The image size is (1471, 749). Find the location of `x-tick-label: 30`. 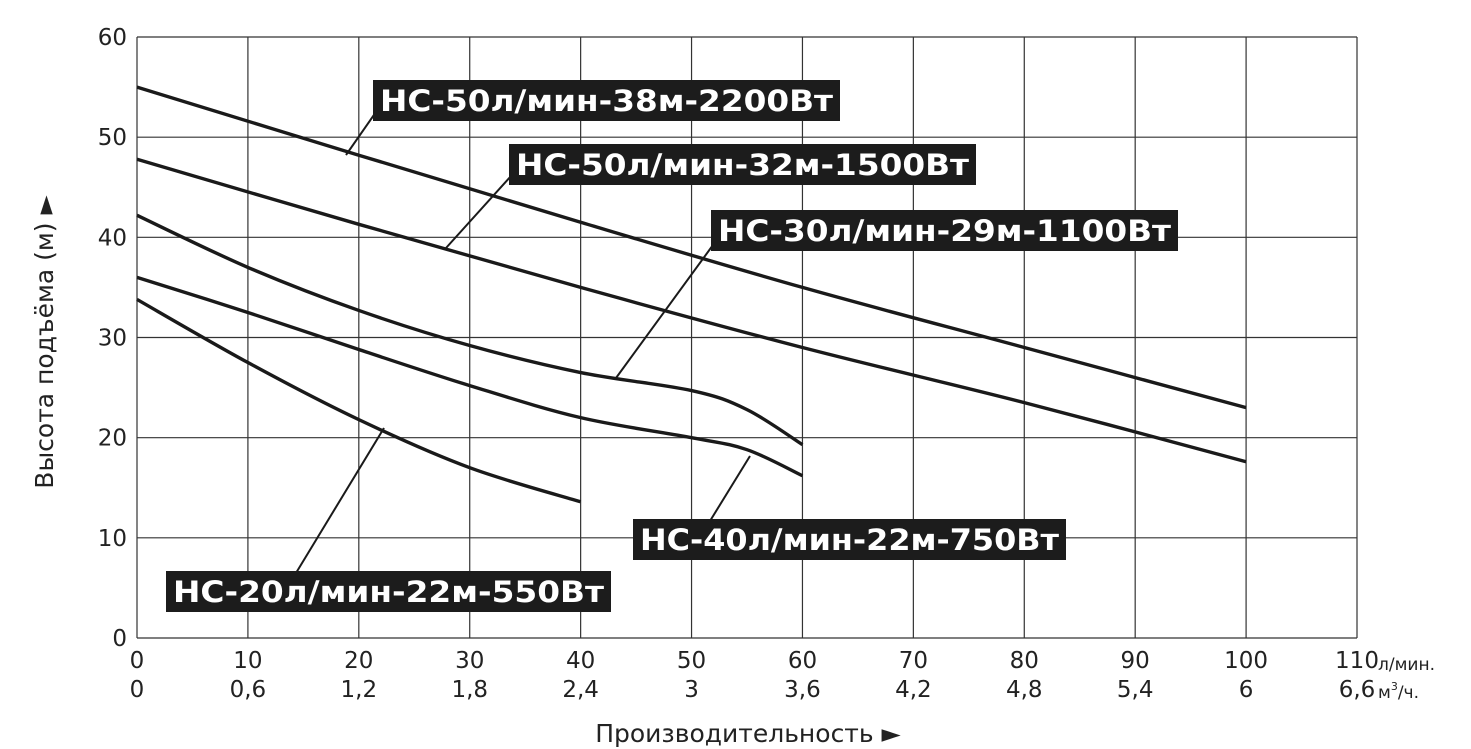

x-tick-label: 30 is located at coordinates (469, 661).